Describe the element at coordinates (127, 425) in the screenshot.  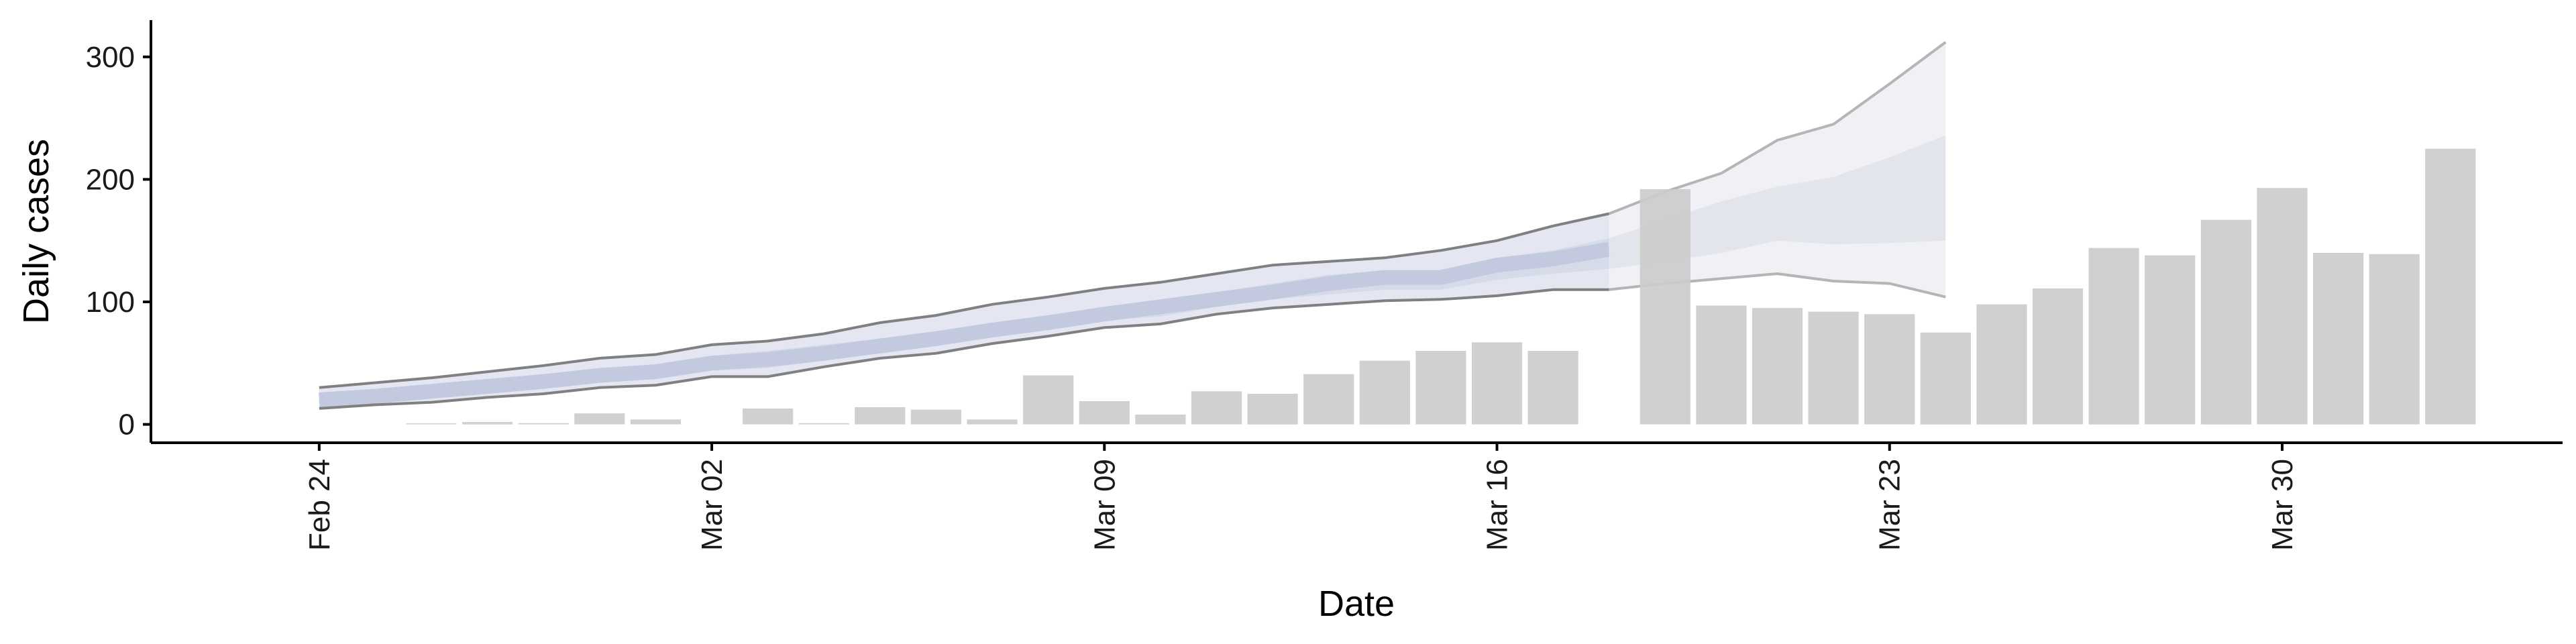
I see `y-tick-label-0: 0` at that location.